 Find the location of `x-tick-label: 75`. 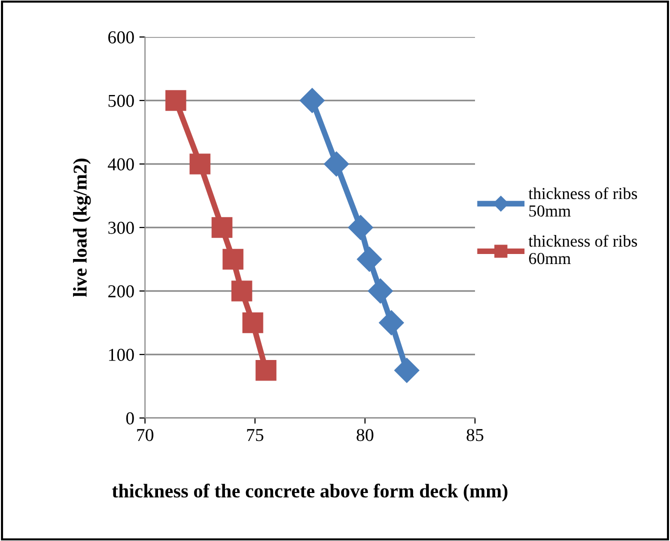

x-tick-label: 75 is located at coordinates (255, 435).